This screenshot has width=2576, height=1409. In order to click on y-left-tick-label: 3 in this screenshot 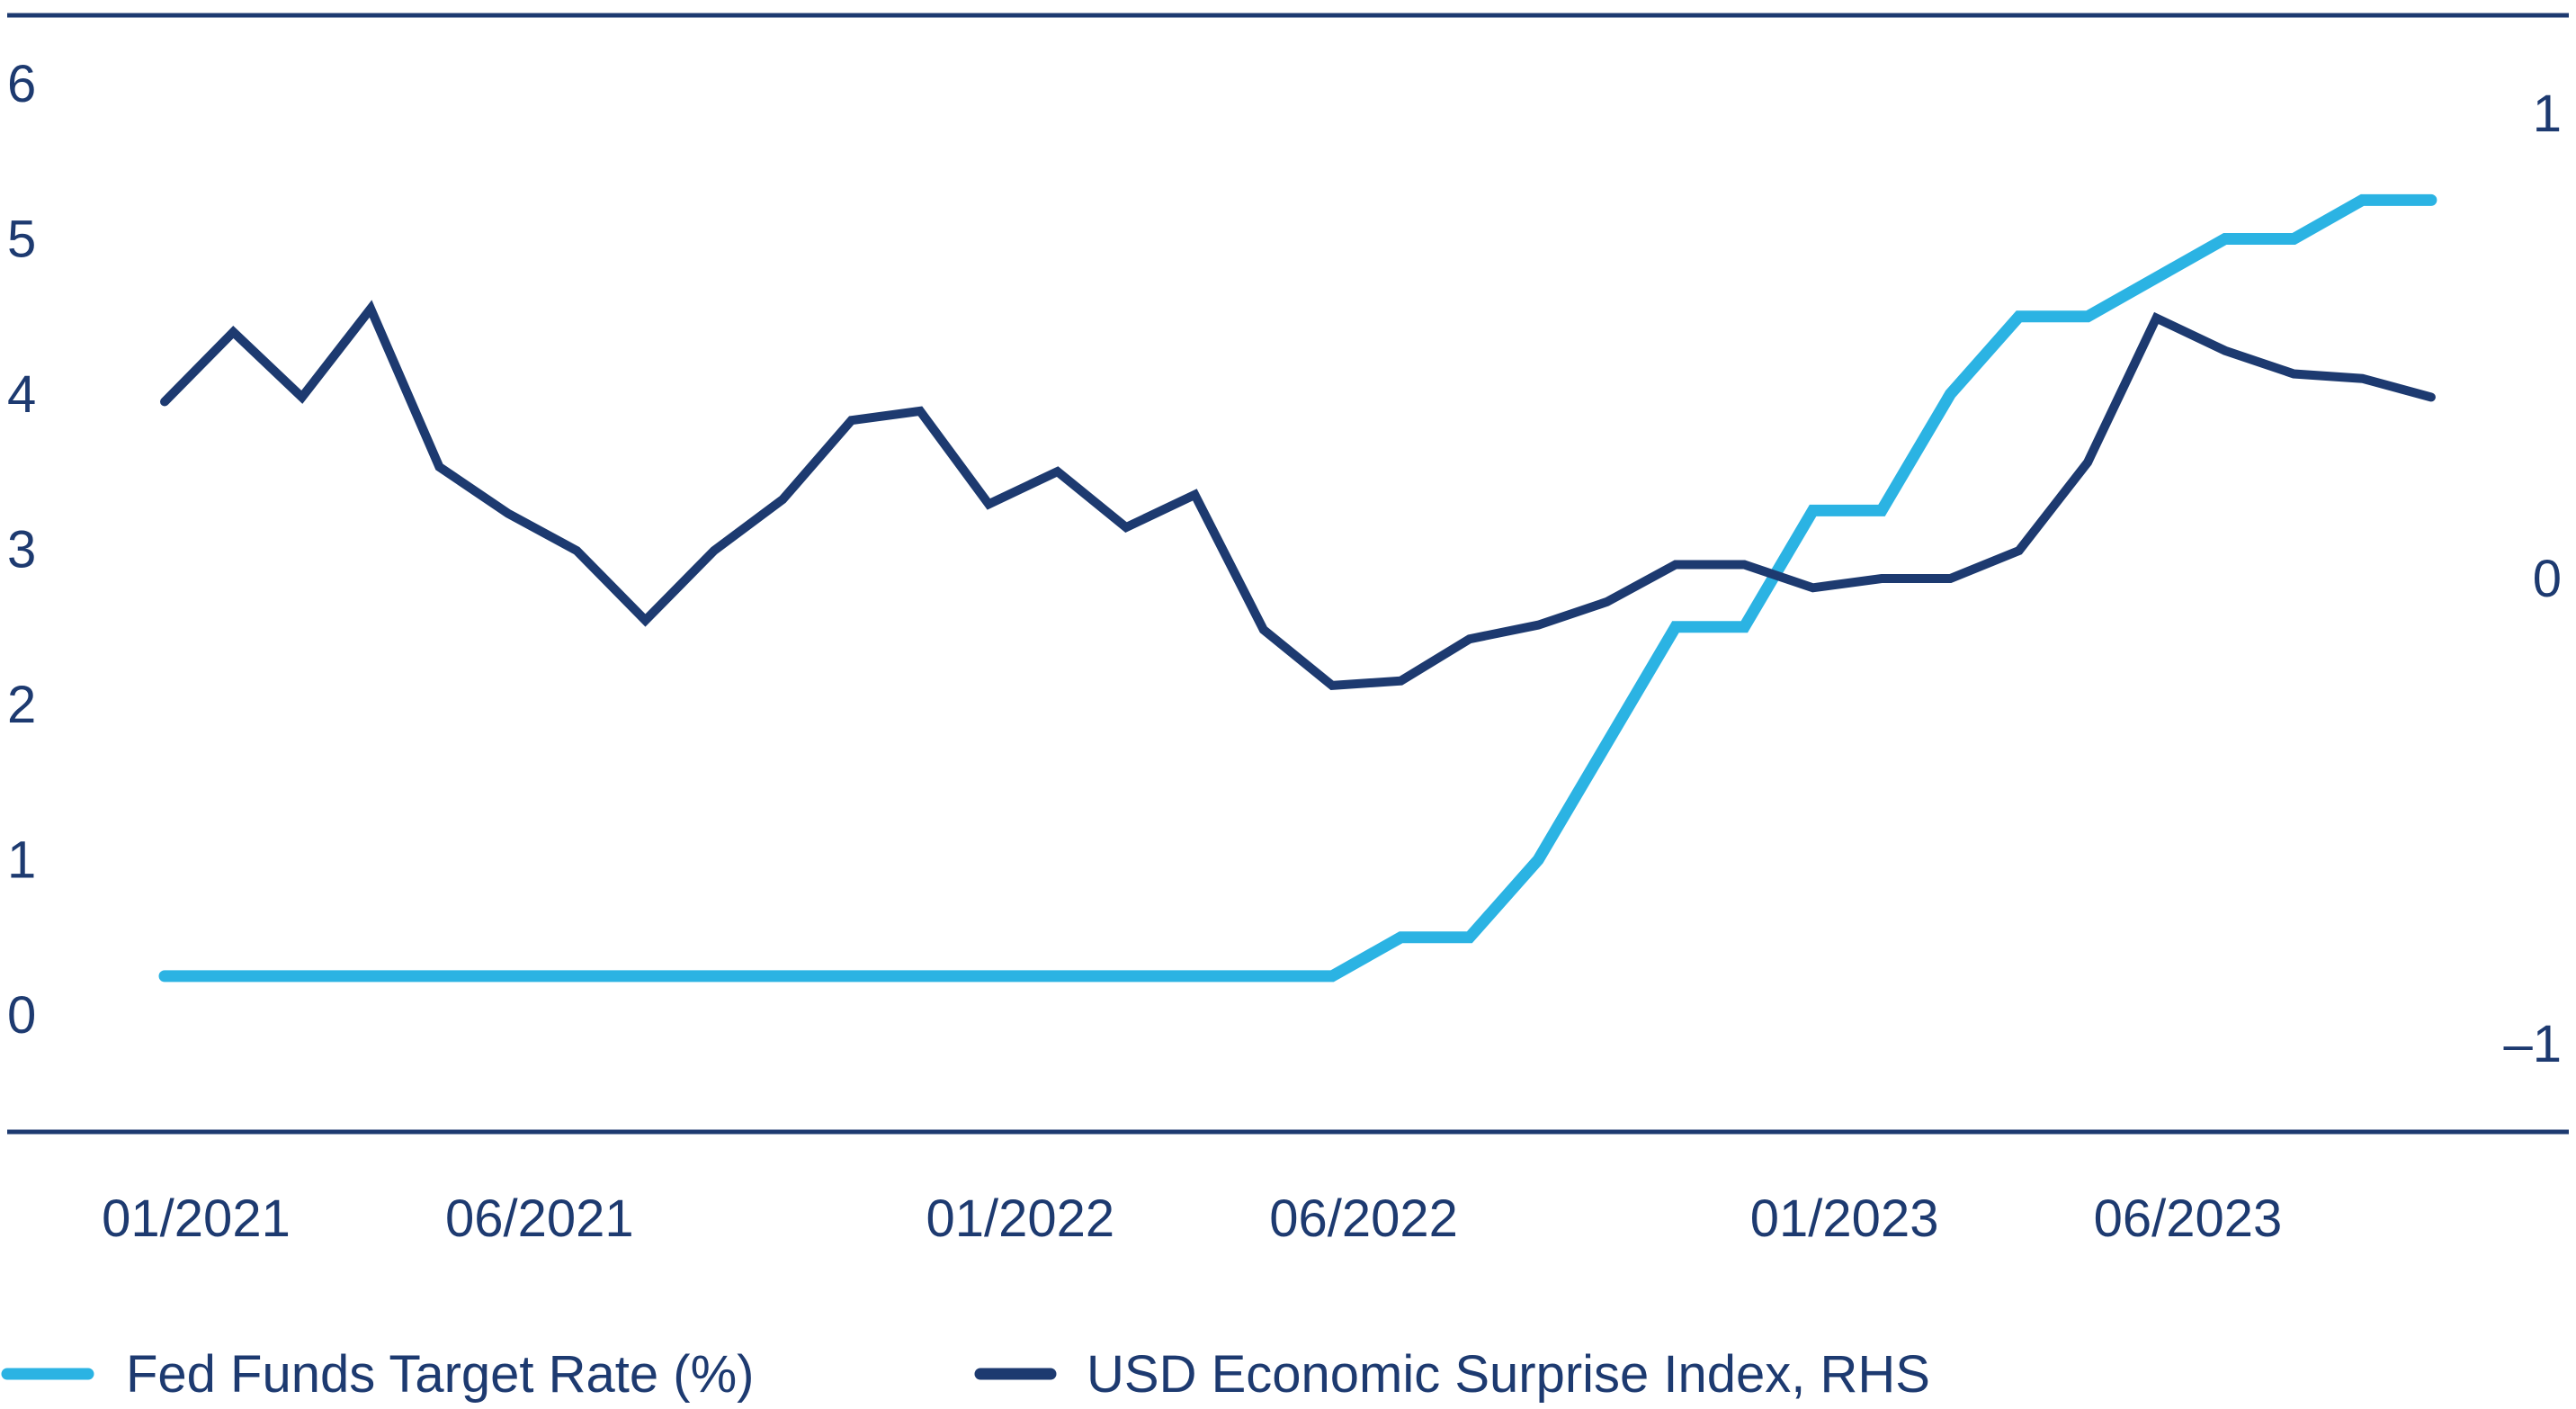, I will do `click(21, 550)`.